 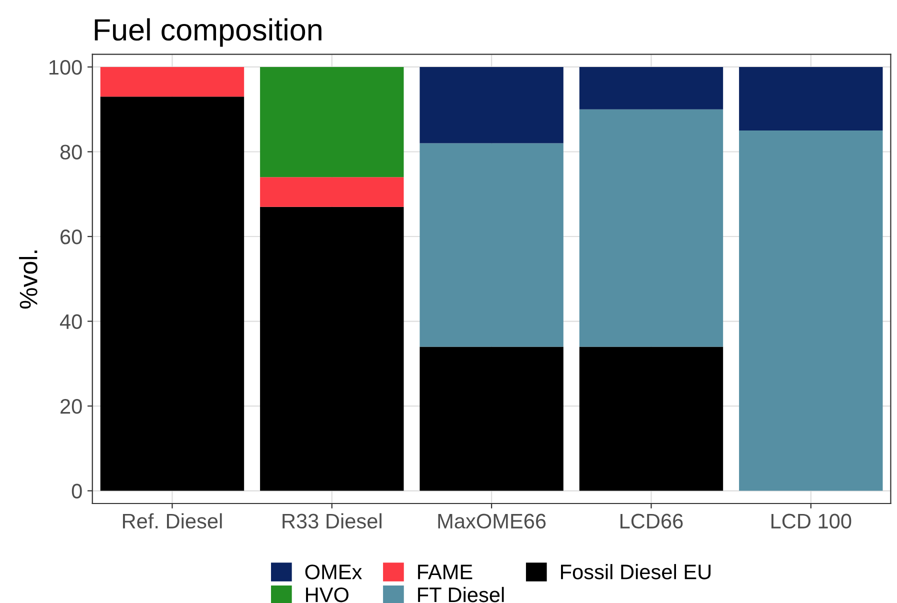 What do you see at coordinates (332, 521) in the screenshot?
I see `x-tick-label: R33 Diesel` at bounding box center [332, 521].